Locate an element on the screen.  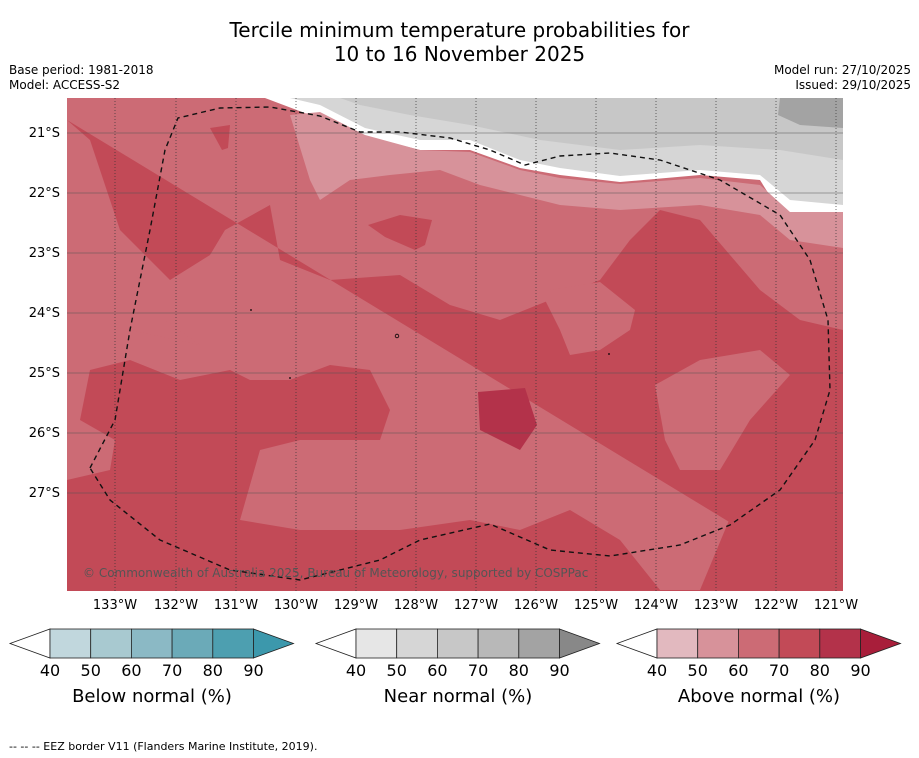
near-normal-60-region is located at coordinates (591, 129).